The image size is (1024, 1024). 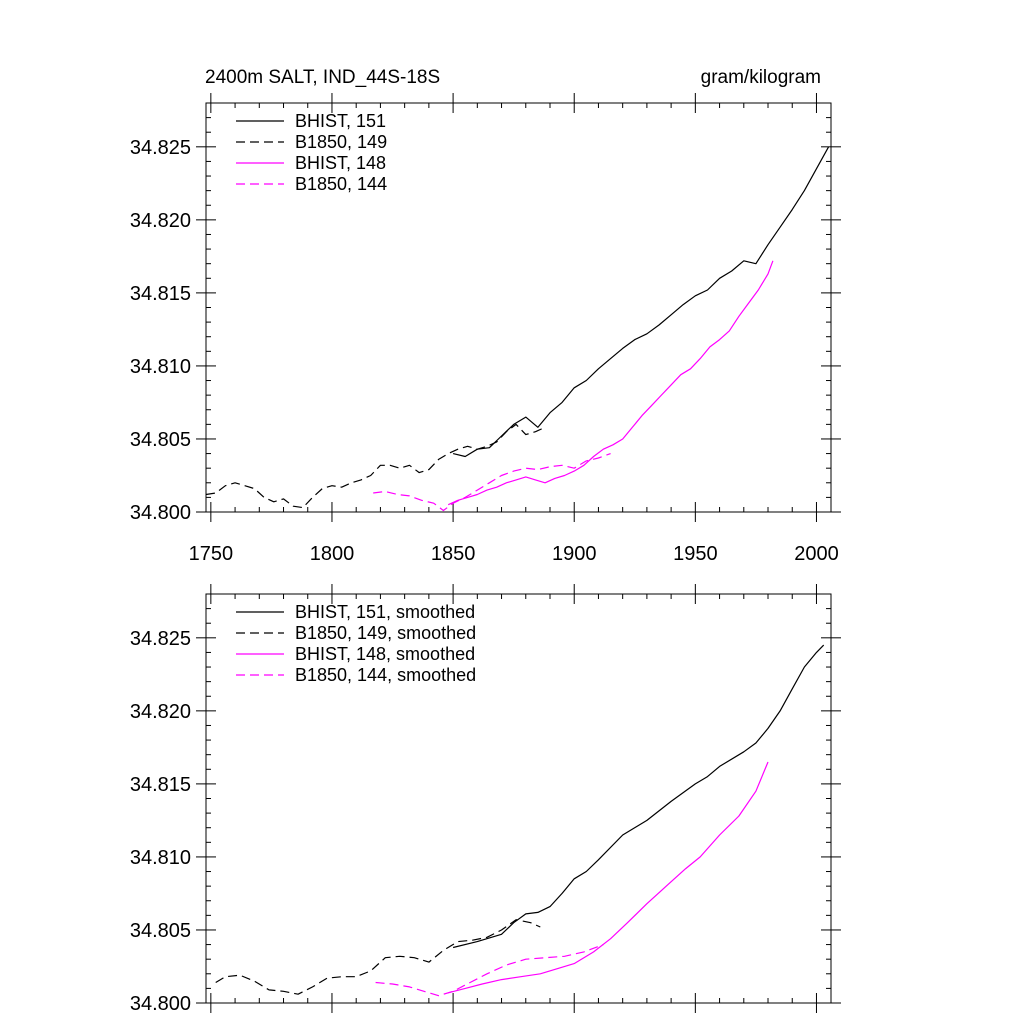 I want to click on x-tick-label: 2000, so click(x=816, y=554).